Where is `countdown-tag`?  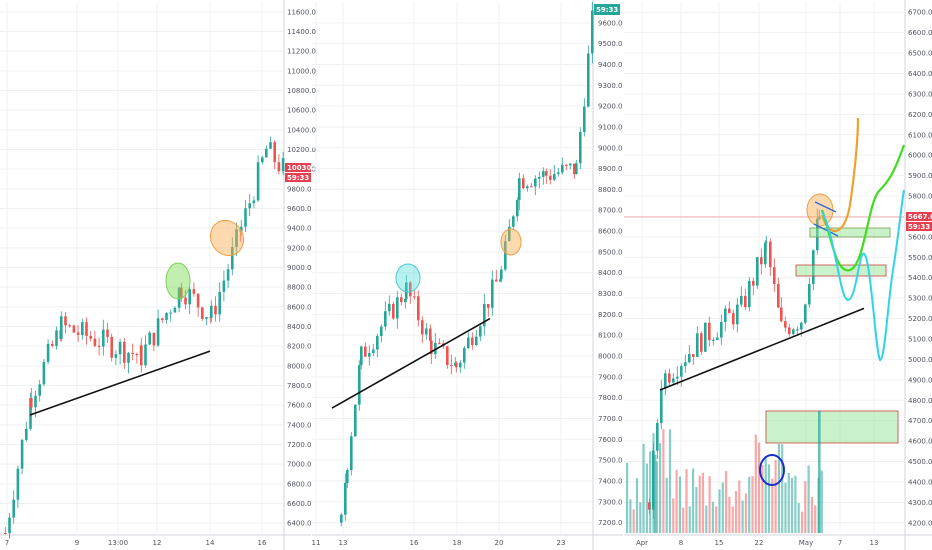 countdown-tag is located at coordinates (607, 9).